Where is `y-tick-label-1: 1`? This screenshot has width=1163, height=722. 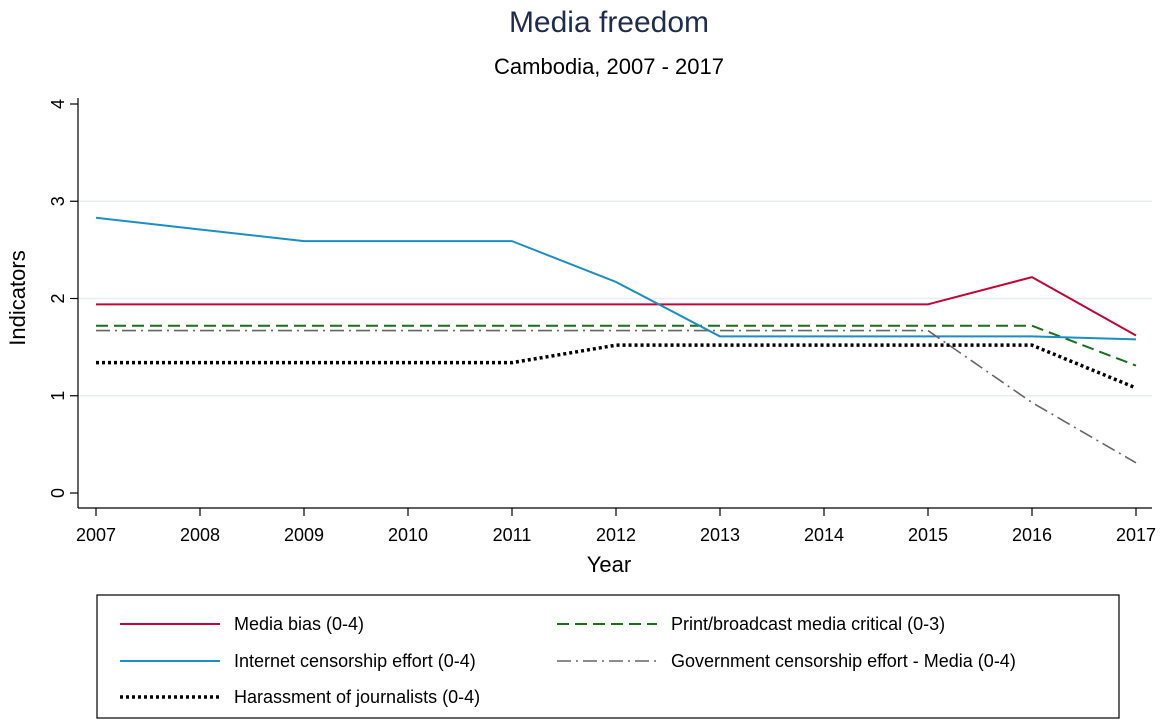 y-tick-label-1: 1 is located at coordinates (58, 396).